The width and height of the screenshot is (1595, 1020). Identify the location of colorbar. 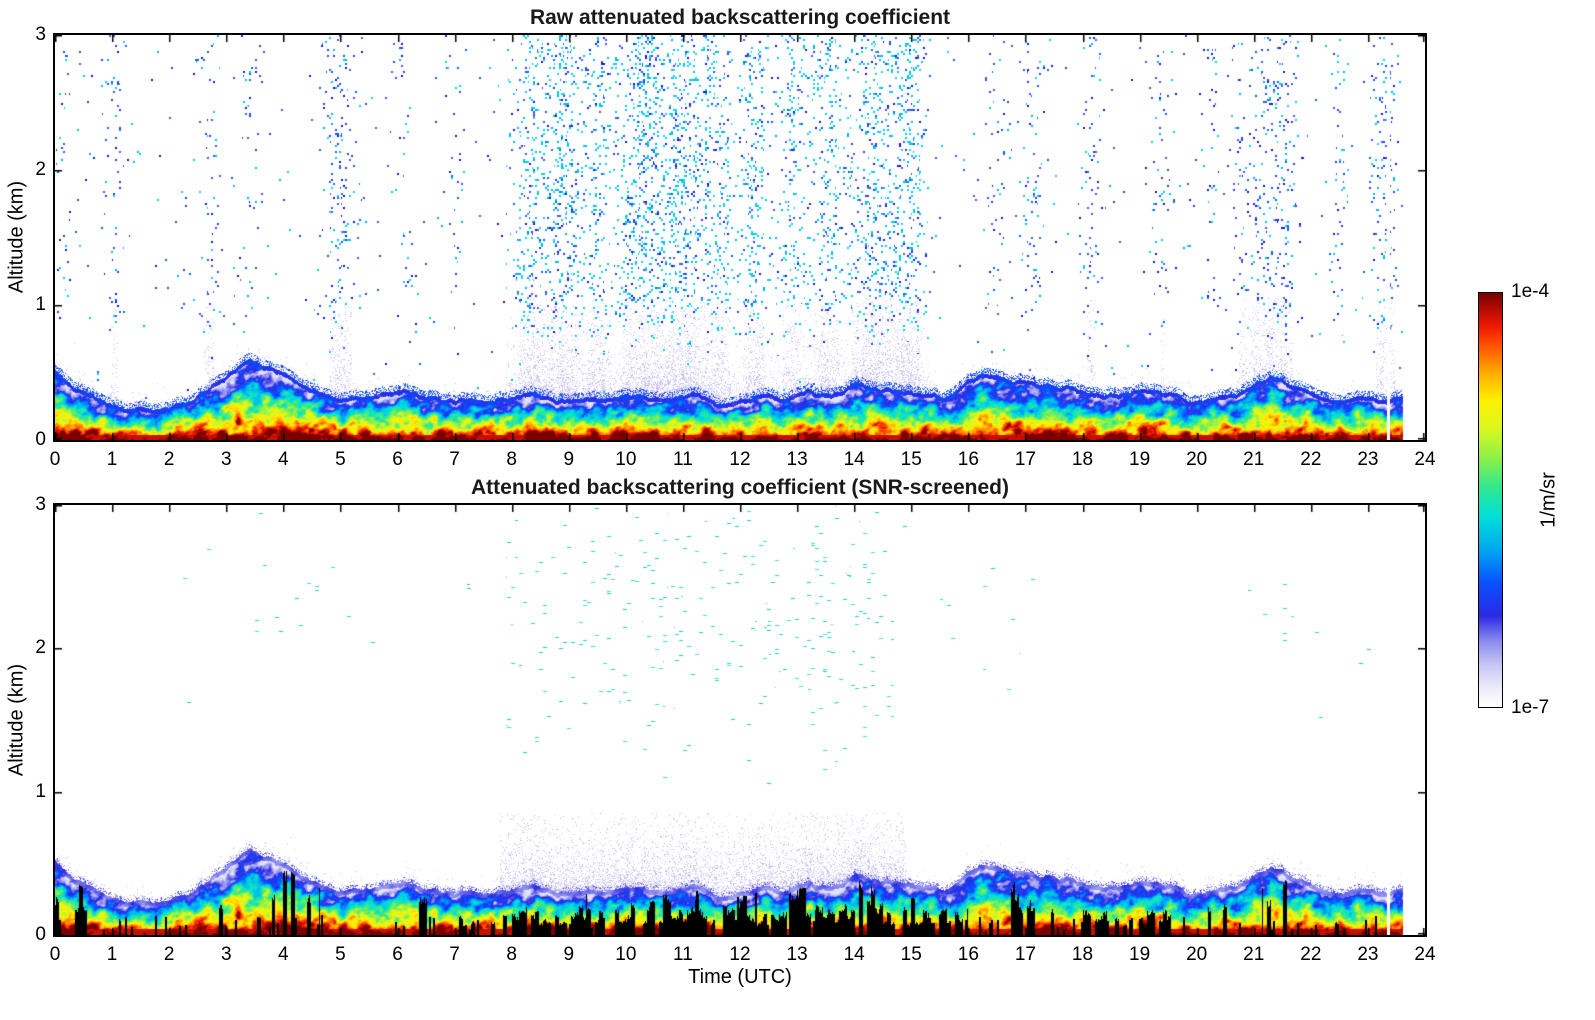
(1490, 500).